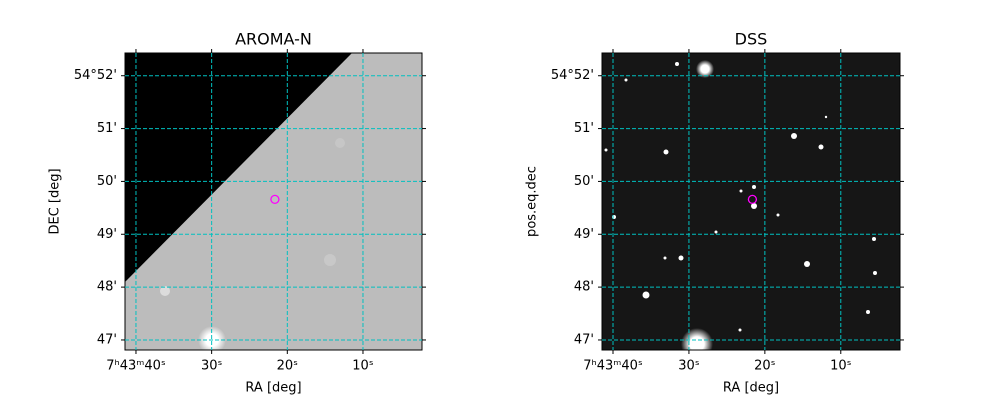  What do you see at coordinates (751, 39) in the screenshot?
I see `chart-title: DSS` at bounding box center [751, 39].